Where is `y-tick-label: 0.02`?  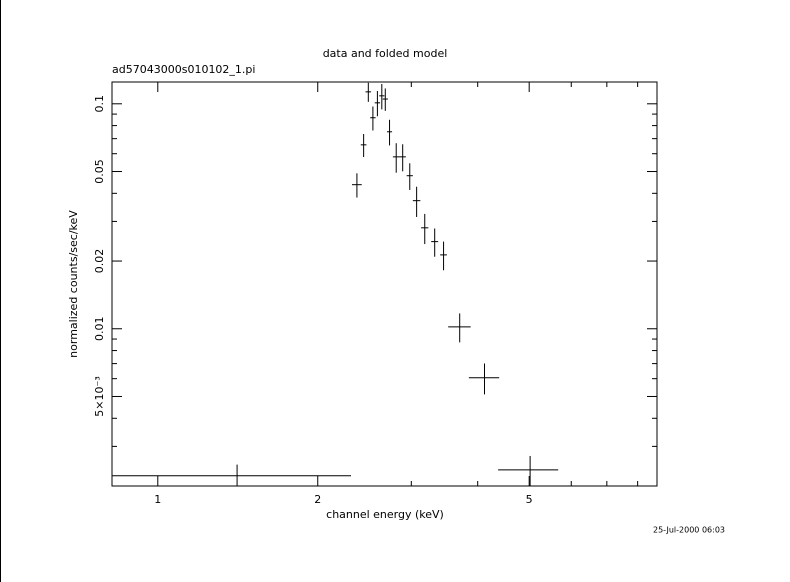 y-tick-label: 0.02 is located at coordinates (99, 261).